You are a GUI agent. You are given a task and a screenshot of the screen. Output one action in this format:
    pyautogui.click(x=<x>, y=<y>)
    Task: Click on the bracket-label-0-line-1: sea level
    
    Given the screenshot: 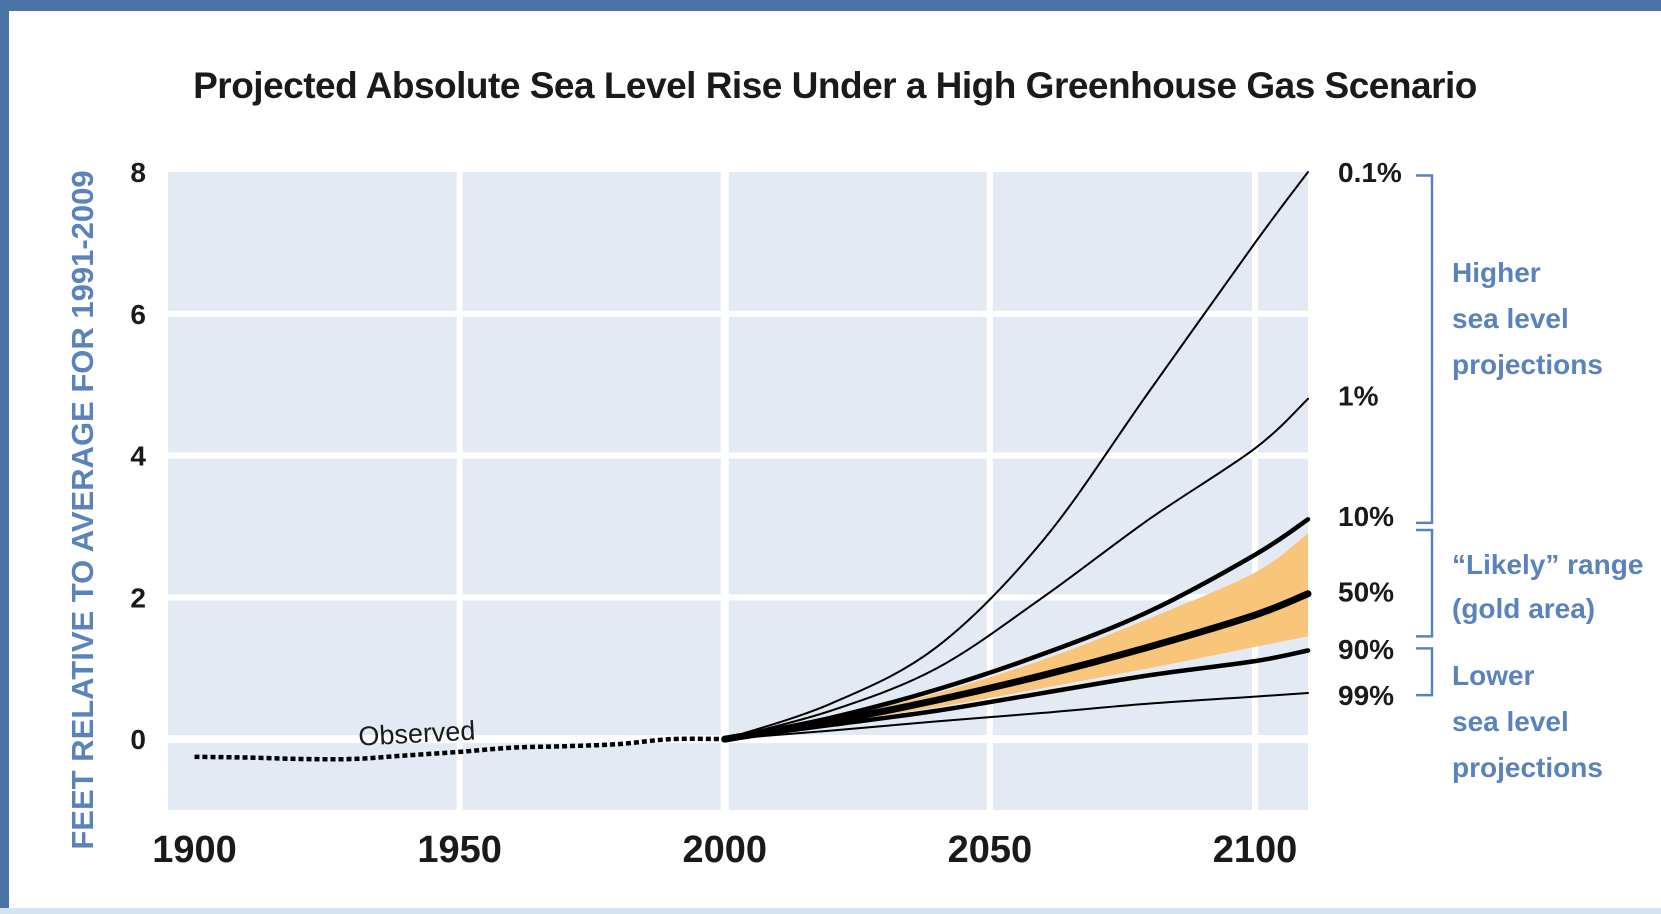 What is the action you would take?
    pyautogui.click(x=1510, y=318)
    